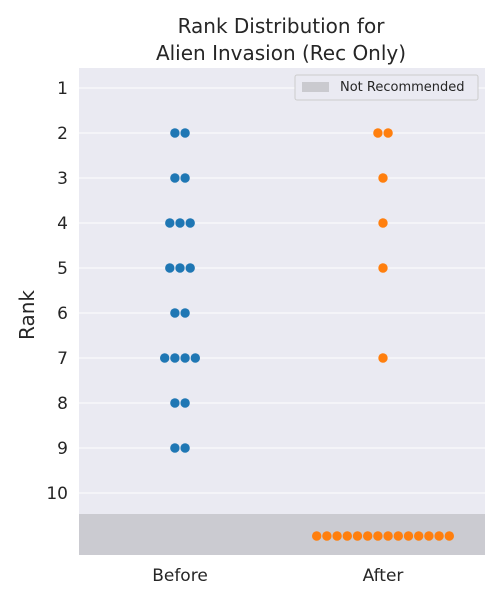  What do you see at coordinates (62, 404) in the screenshot?
I see `y-tick-label: 8` at bounding box center [62, 404].